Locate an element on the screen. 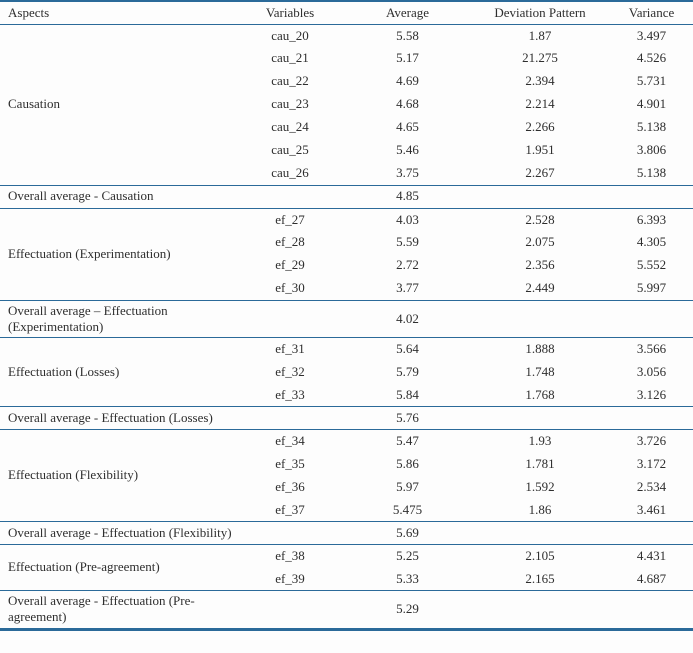 The height and width of the screenshot is (653, 693). overall-label: Overall average - Effectuation (Losses) is located at coordinates (110, 417).